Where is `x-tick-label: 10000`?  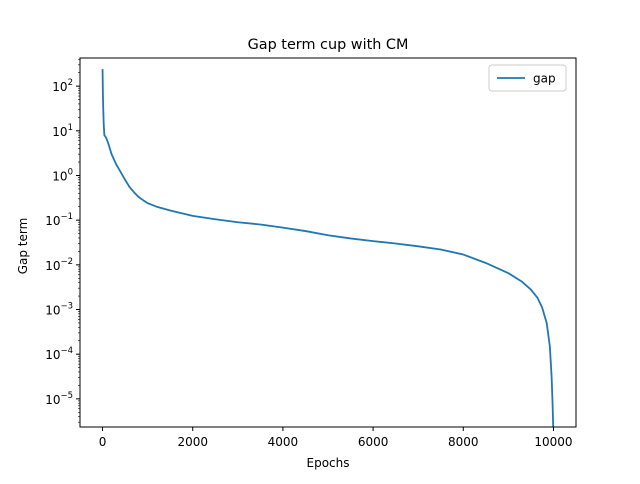
x-tick-label: 10000 is located at coordinates (553, 442).